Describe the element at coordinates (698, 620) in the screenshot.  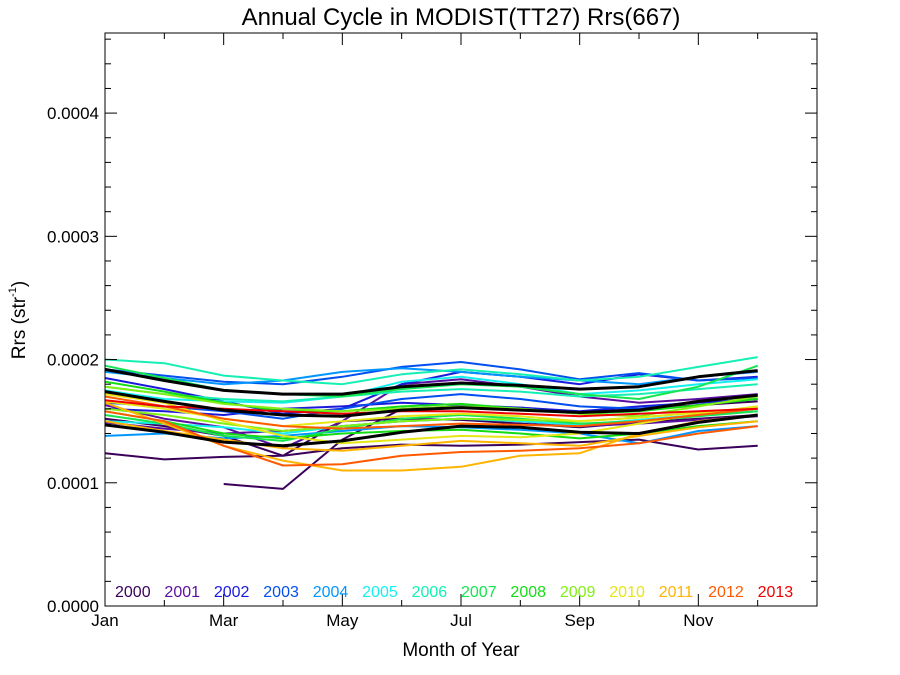
I see `x-tick-label: Nov` at that location.